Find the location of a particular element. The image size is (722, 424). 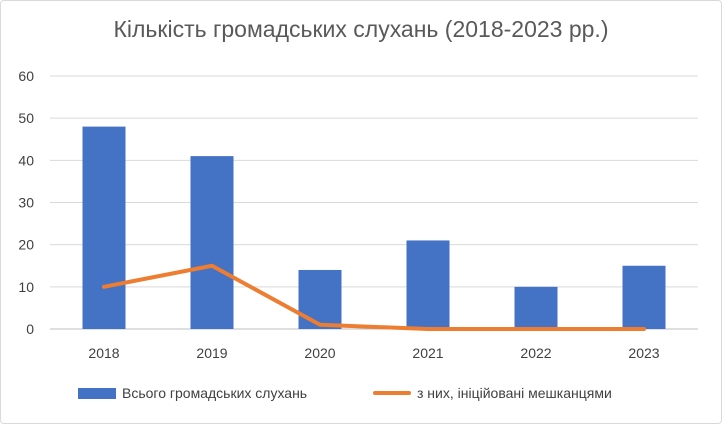

x-tick-label: 2019 is located at coordinates (211, 353).